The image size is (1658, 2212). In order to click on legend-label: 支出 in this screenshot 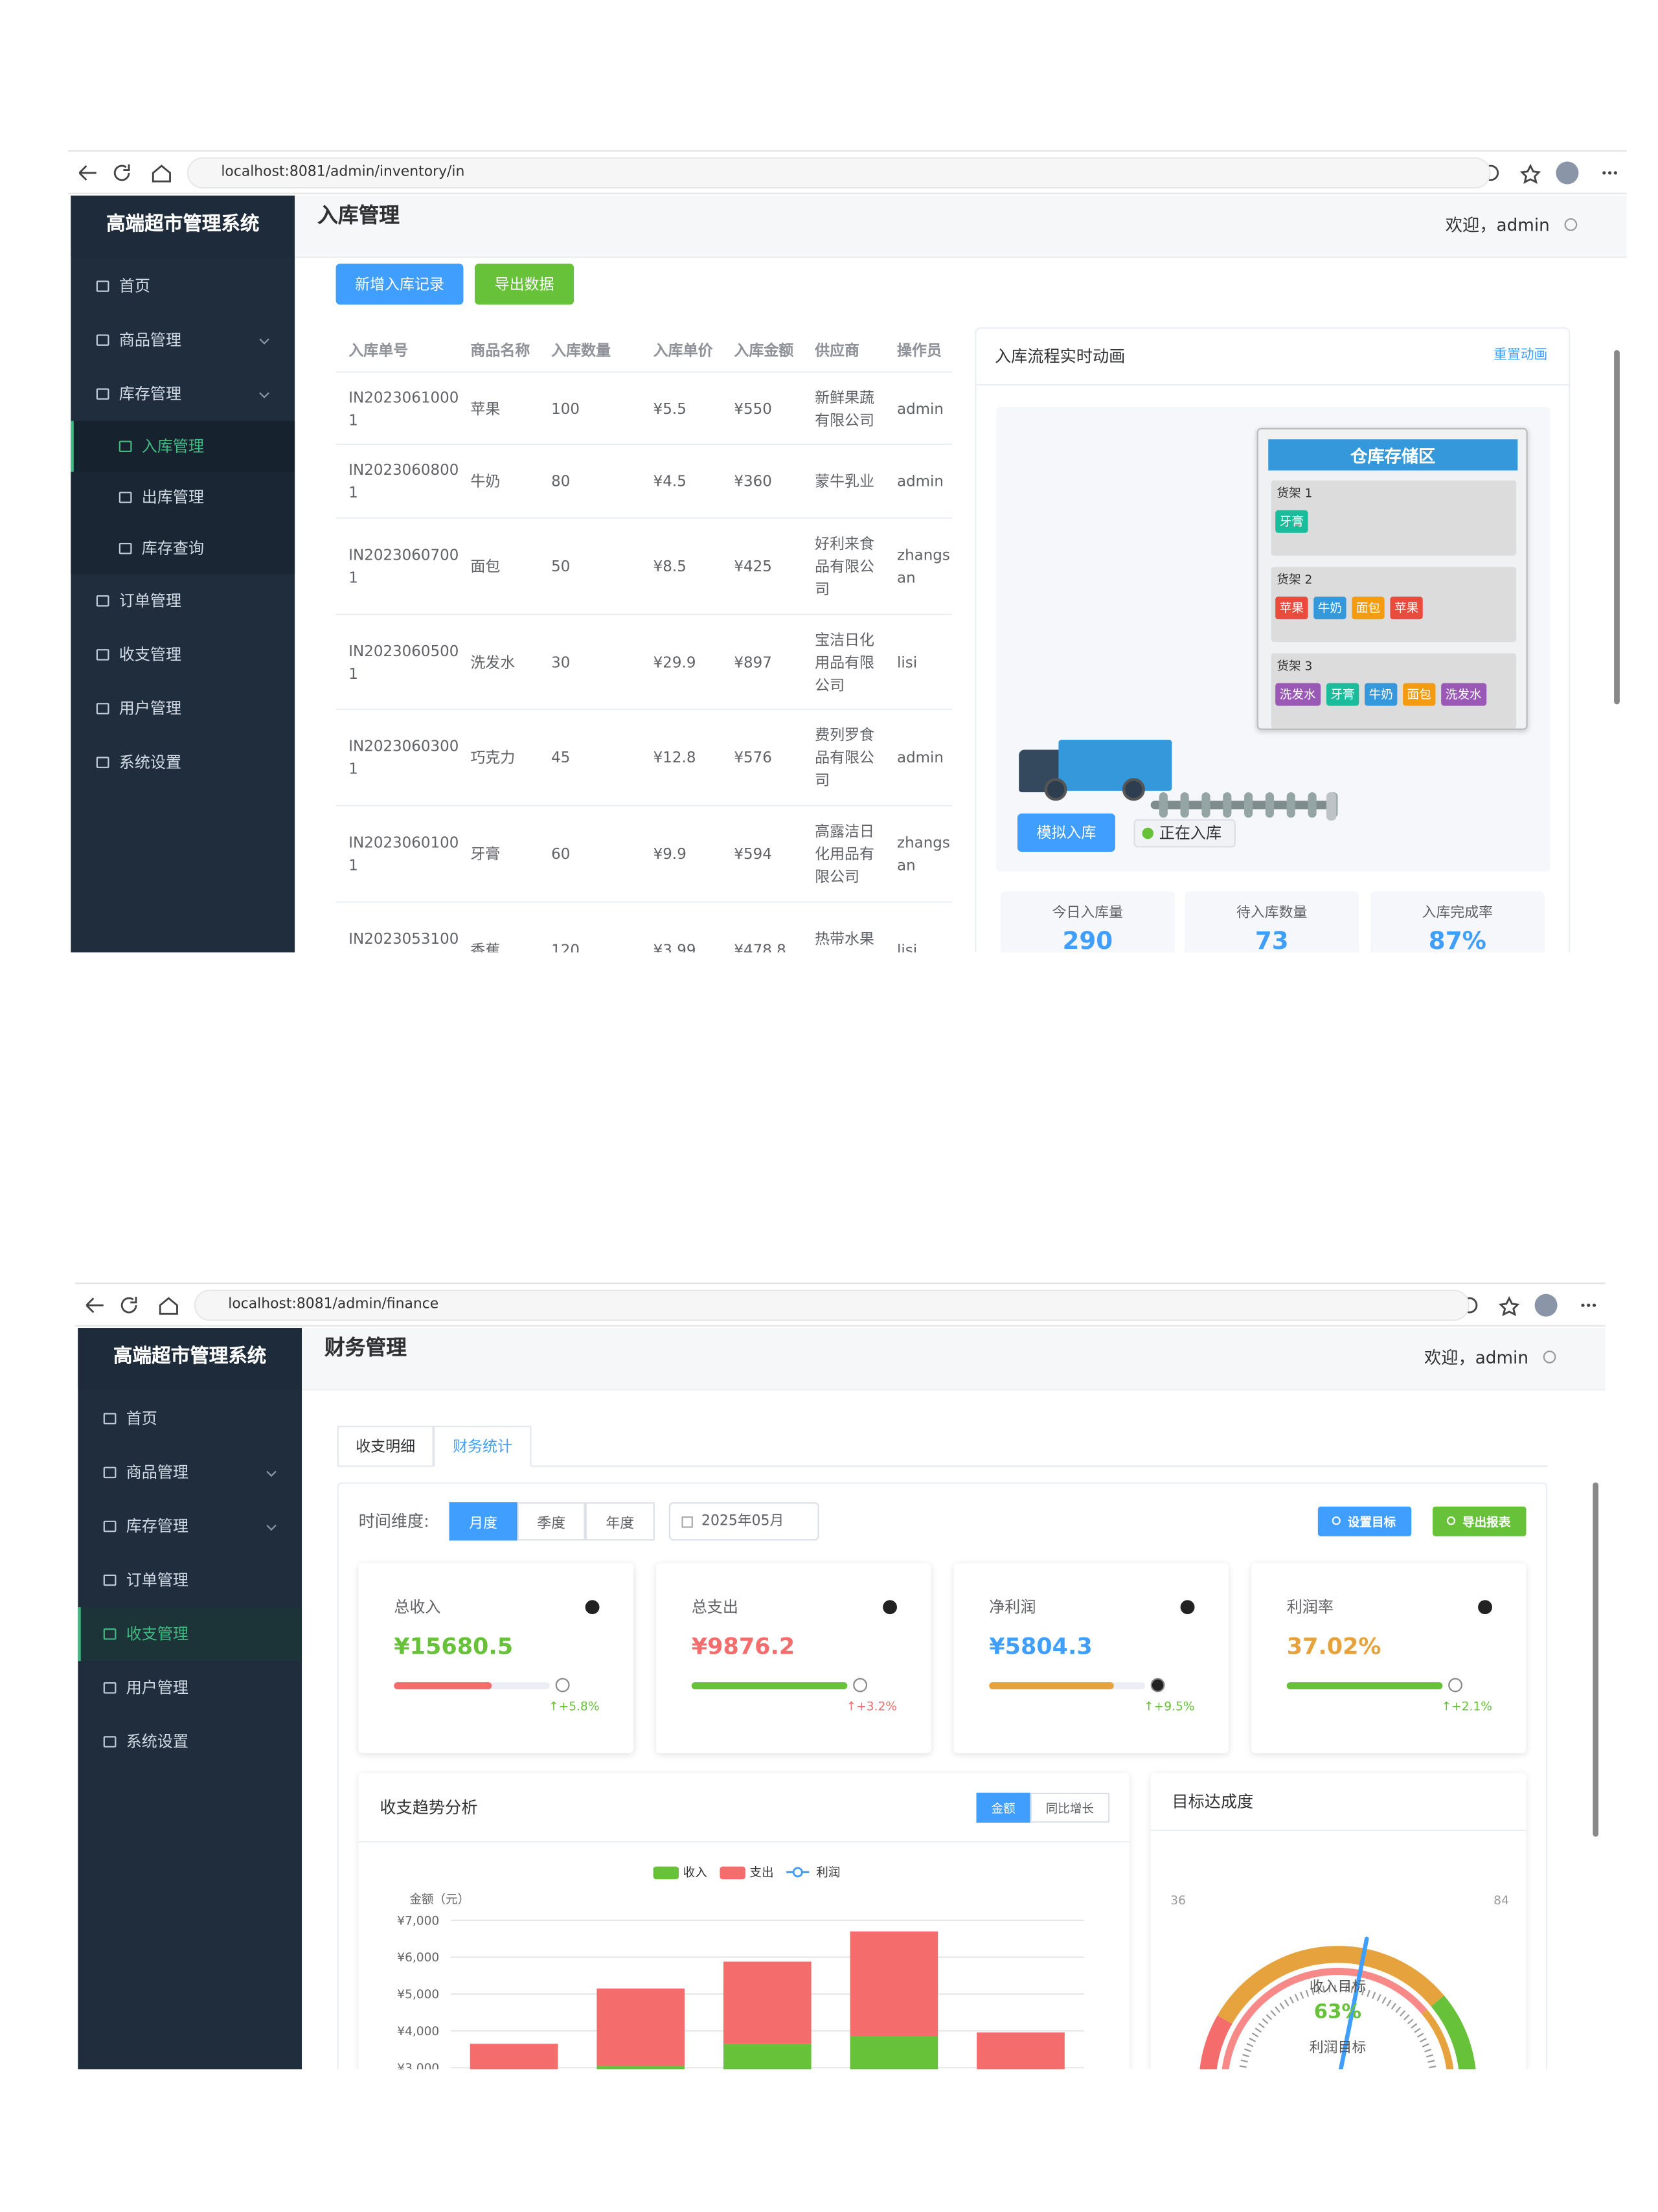, I will do `click(761, 1873)`.